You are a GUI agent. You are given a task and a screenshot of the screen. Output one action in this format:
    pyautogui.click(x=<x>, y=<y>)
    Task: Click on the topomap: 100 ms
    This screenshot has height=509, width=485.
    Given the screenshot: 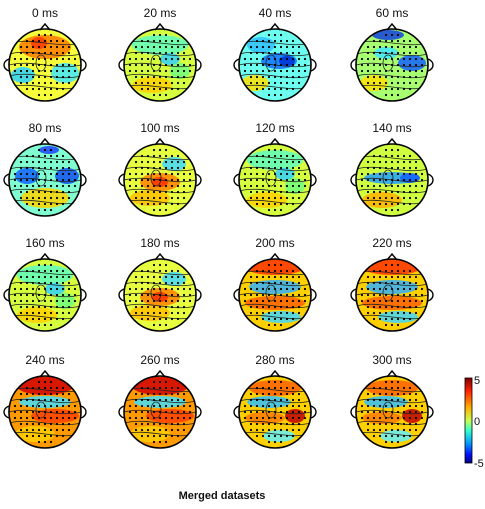 What is the action you would take?
    pyautogui.click(x=160, y=169)
    